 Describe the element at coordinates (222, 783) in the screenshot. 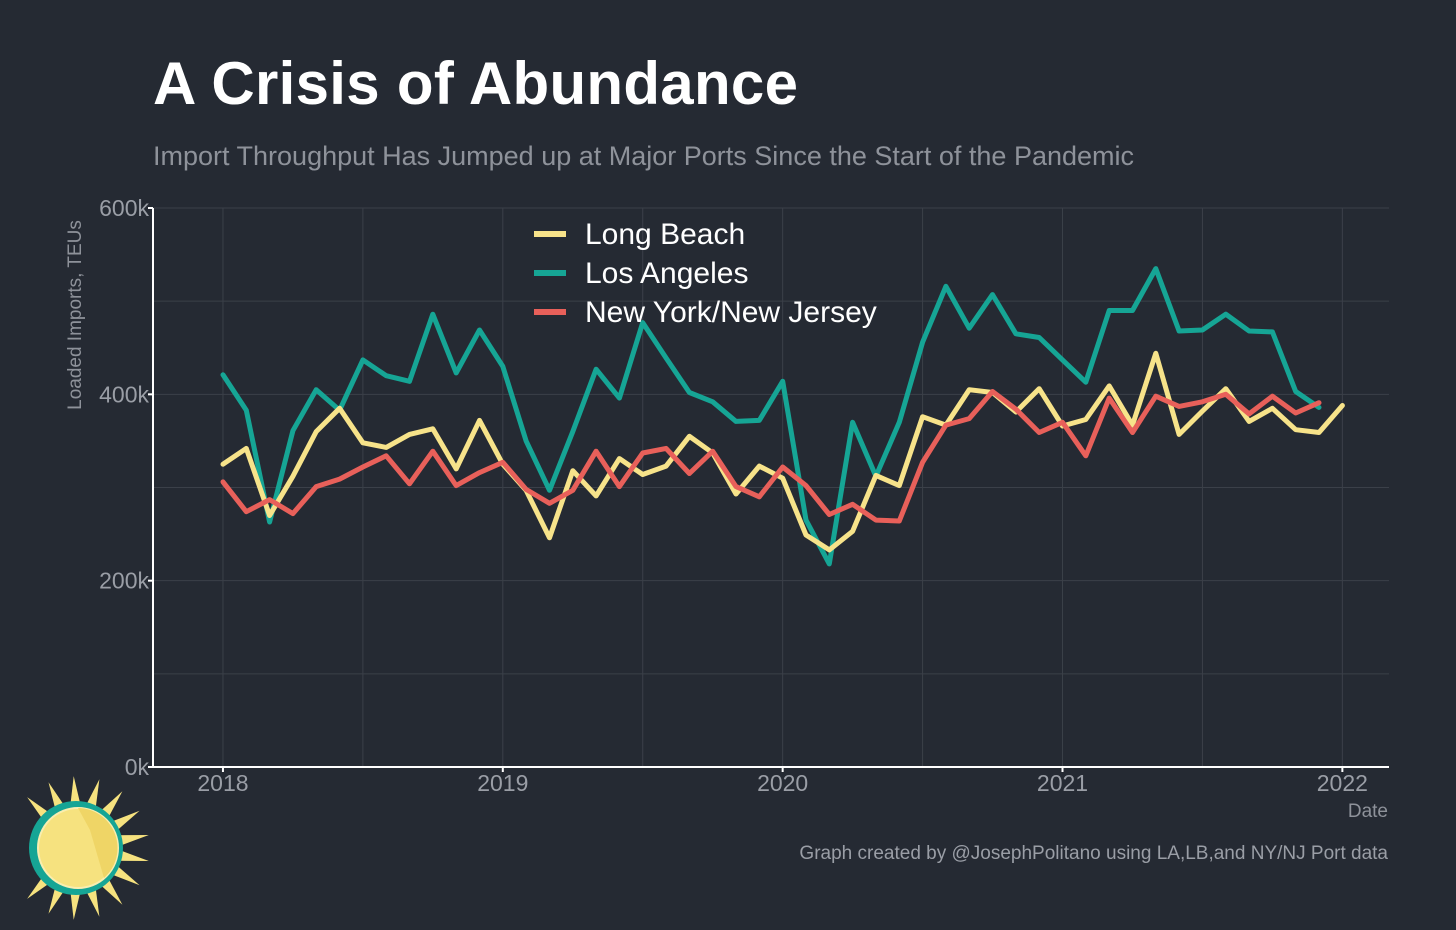

I see `x-tick-label: 2018` at that location.